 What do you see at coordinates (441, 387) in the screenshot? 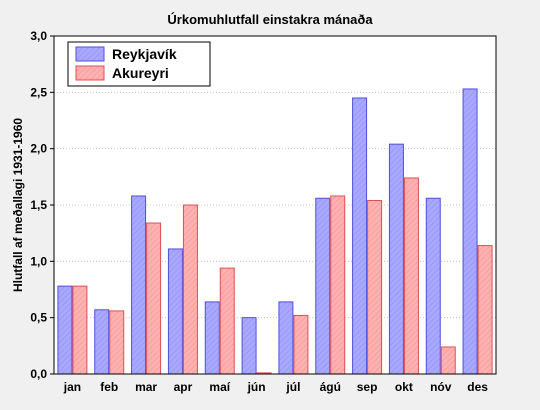
I see `x-tick-label: nóv` at bounding box center [441, 387].